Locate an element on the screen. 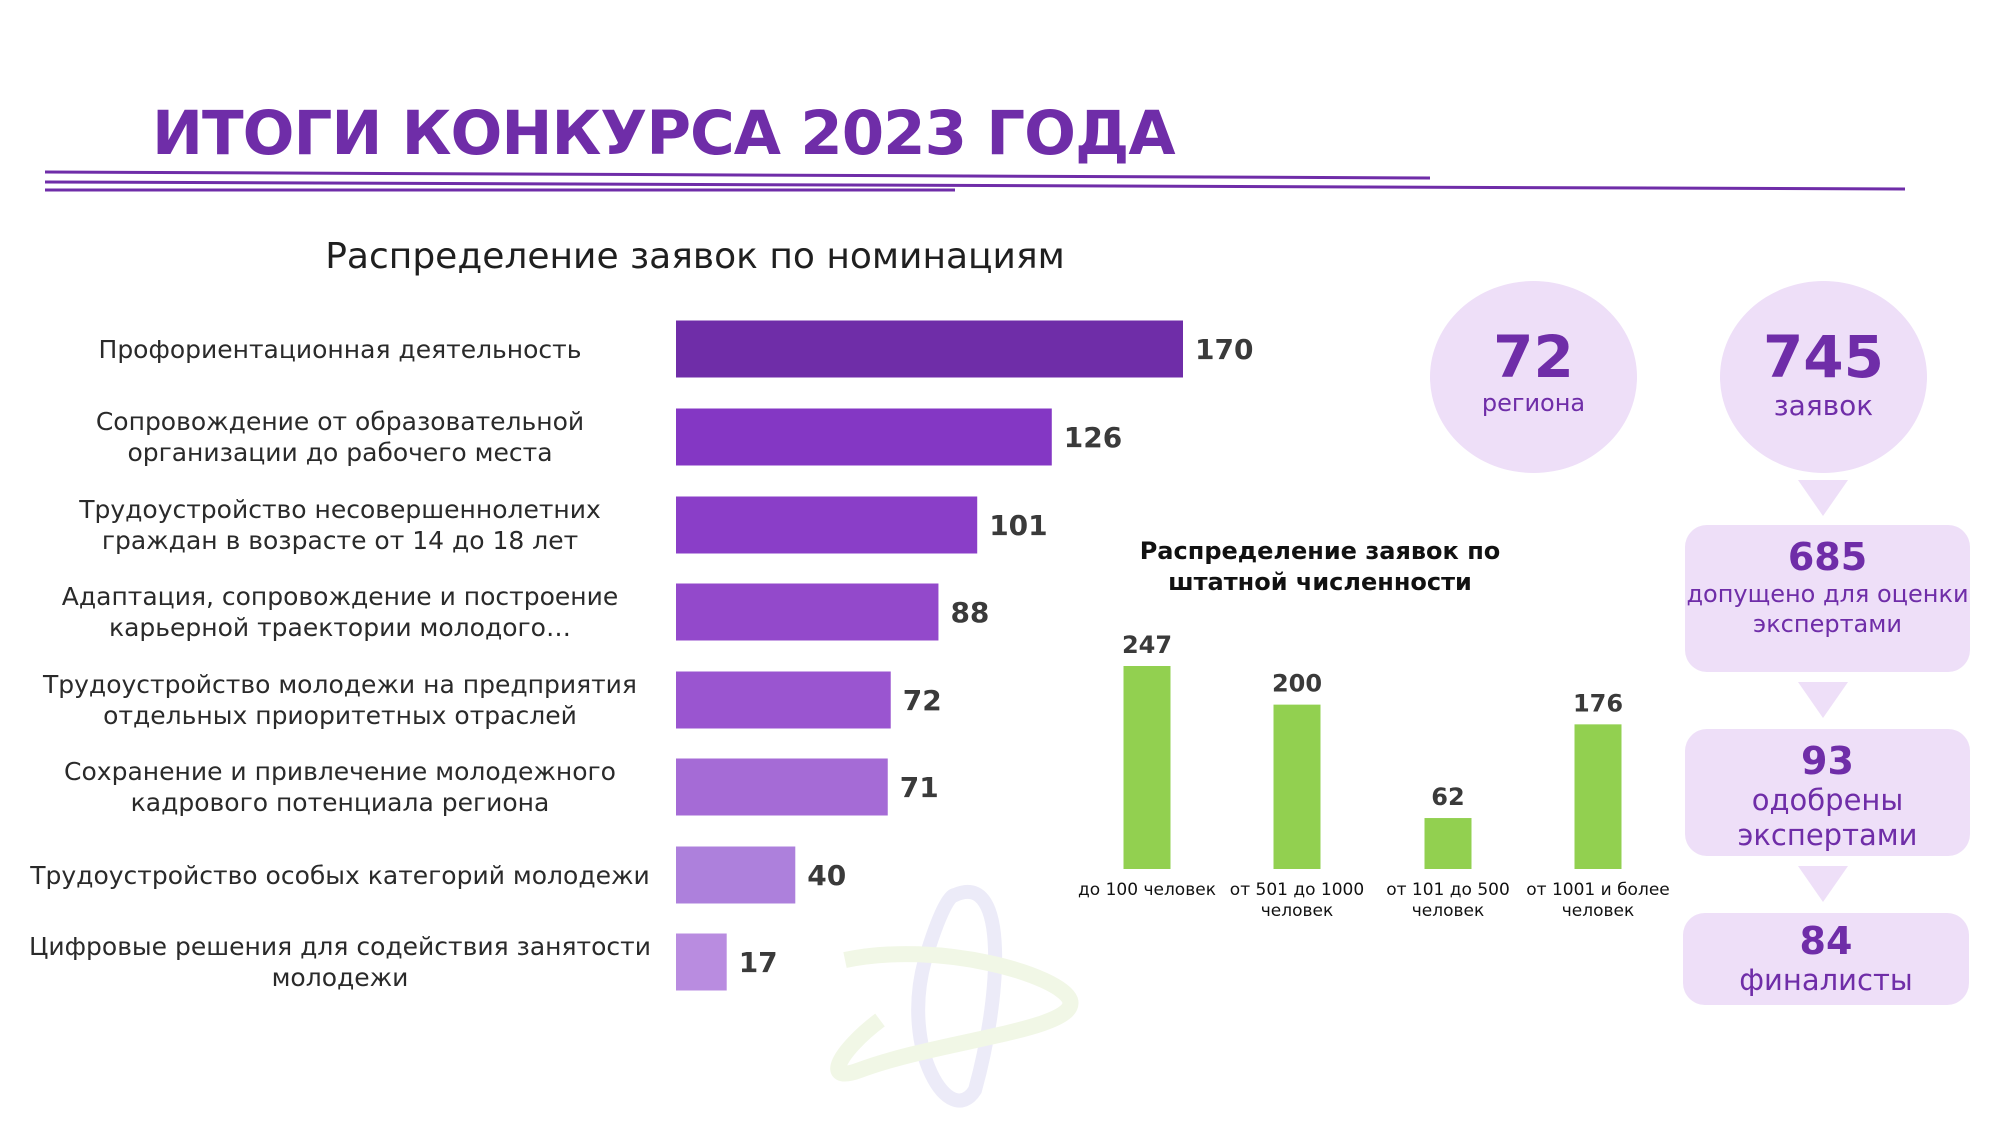 This screenshot has width=2000, height=1125. admitted-label: допущено для оценки экспертами is located at coordinates (1827, 609).